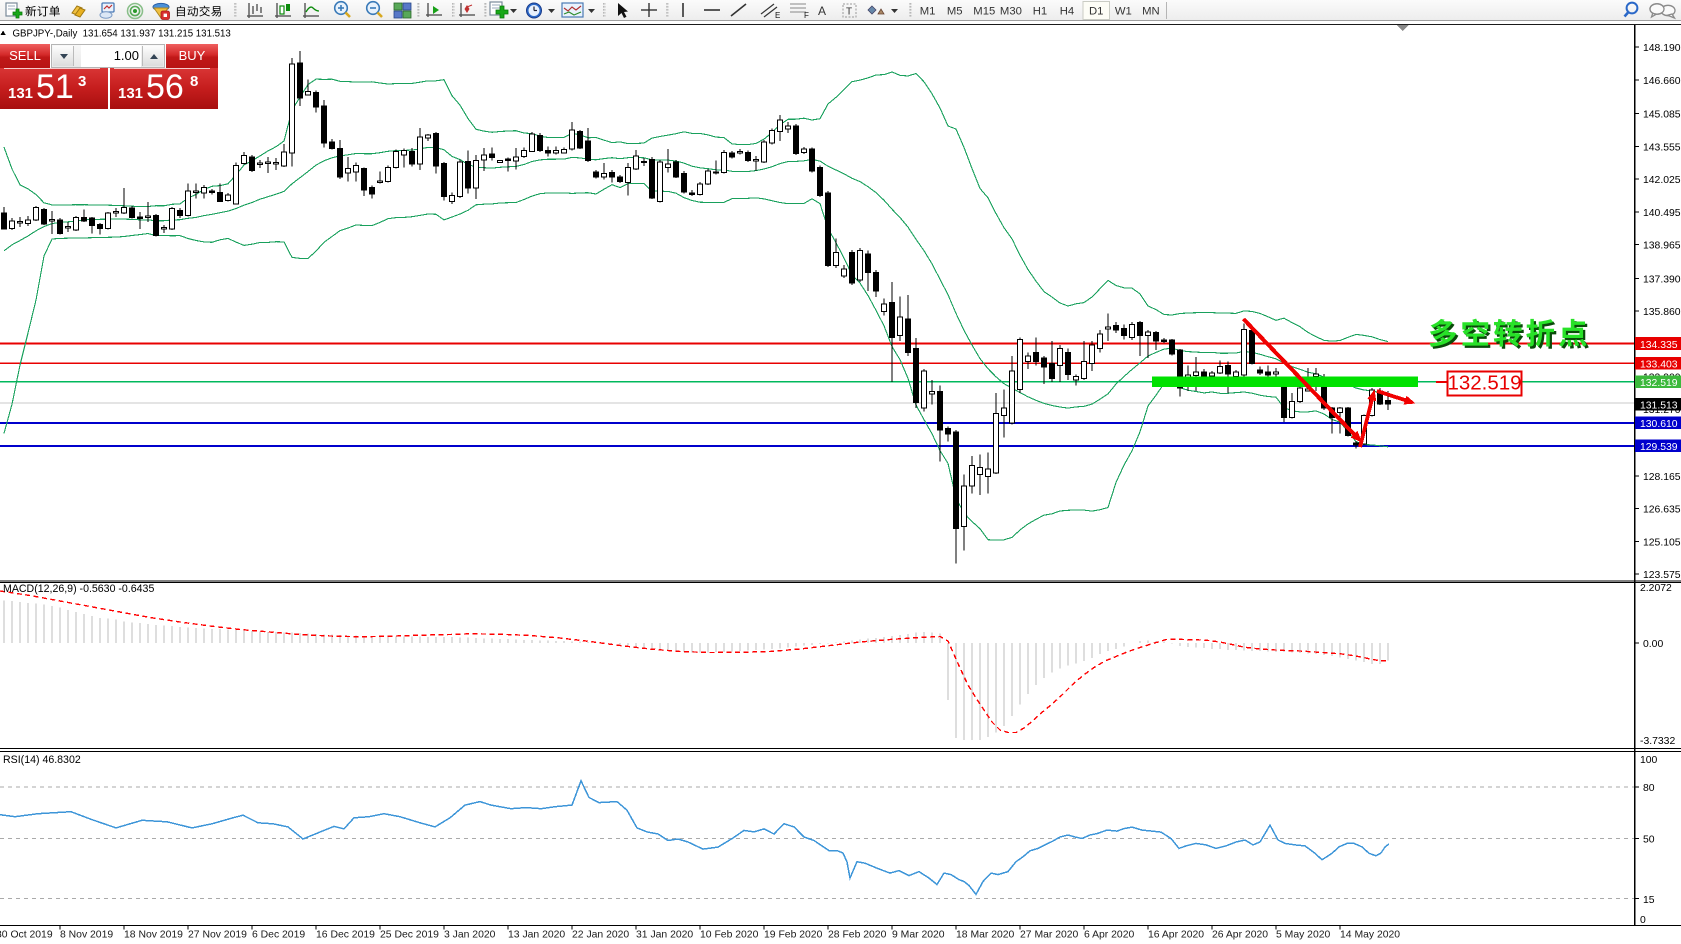 The height and width of the screenshot is (944, 1681). I want to click on svg-text: 130.610, so click(1659, 424).